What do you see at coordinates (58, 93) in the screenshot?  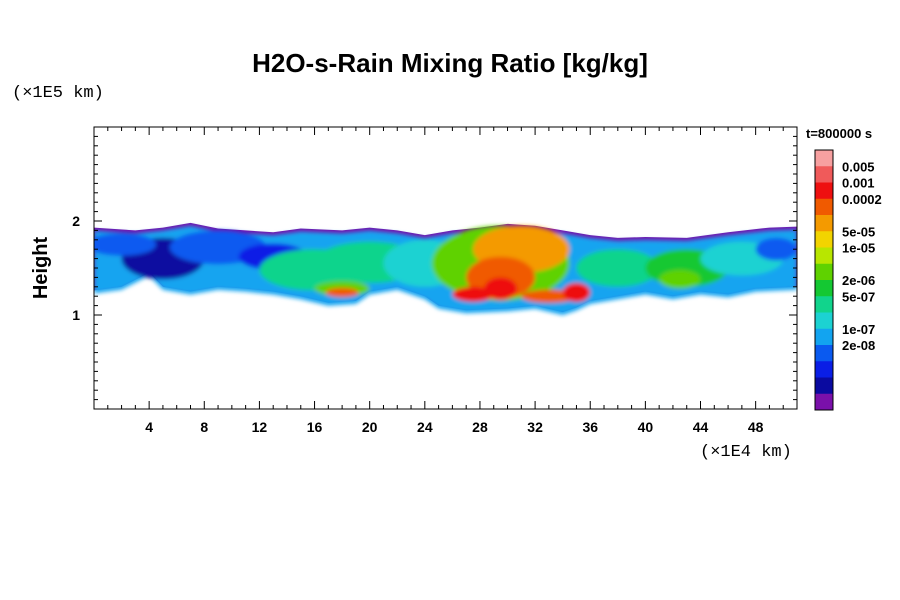 I see `y-scale-note: (×1E5 km)` at bounding box center [58, 93].